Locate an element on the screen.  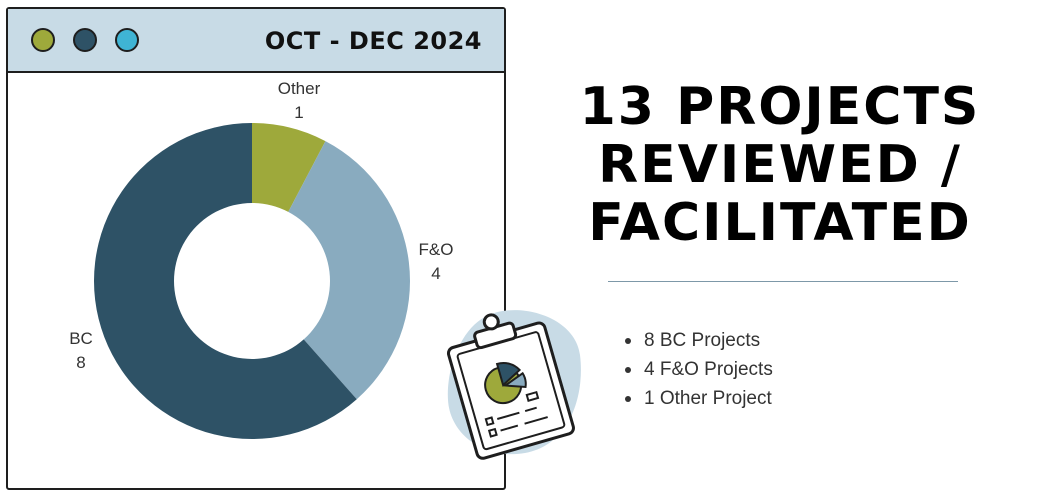
label-other-name: Other is located at coordinates (299, 88).